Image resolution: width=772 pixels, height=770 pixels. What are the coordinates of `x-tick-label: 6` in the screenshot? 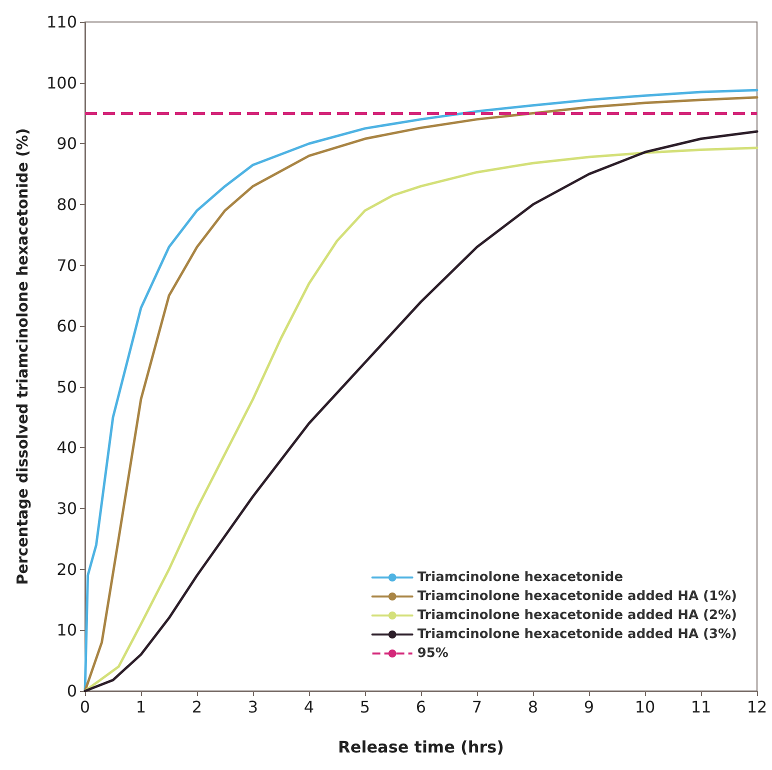 It's located at (421, 707).